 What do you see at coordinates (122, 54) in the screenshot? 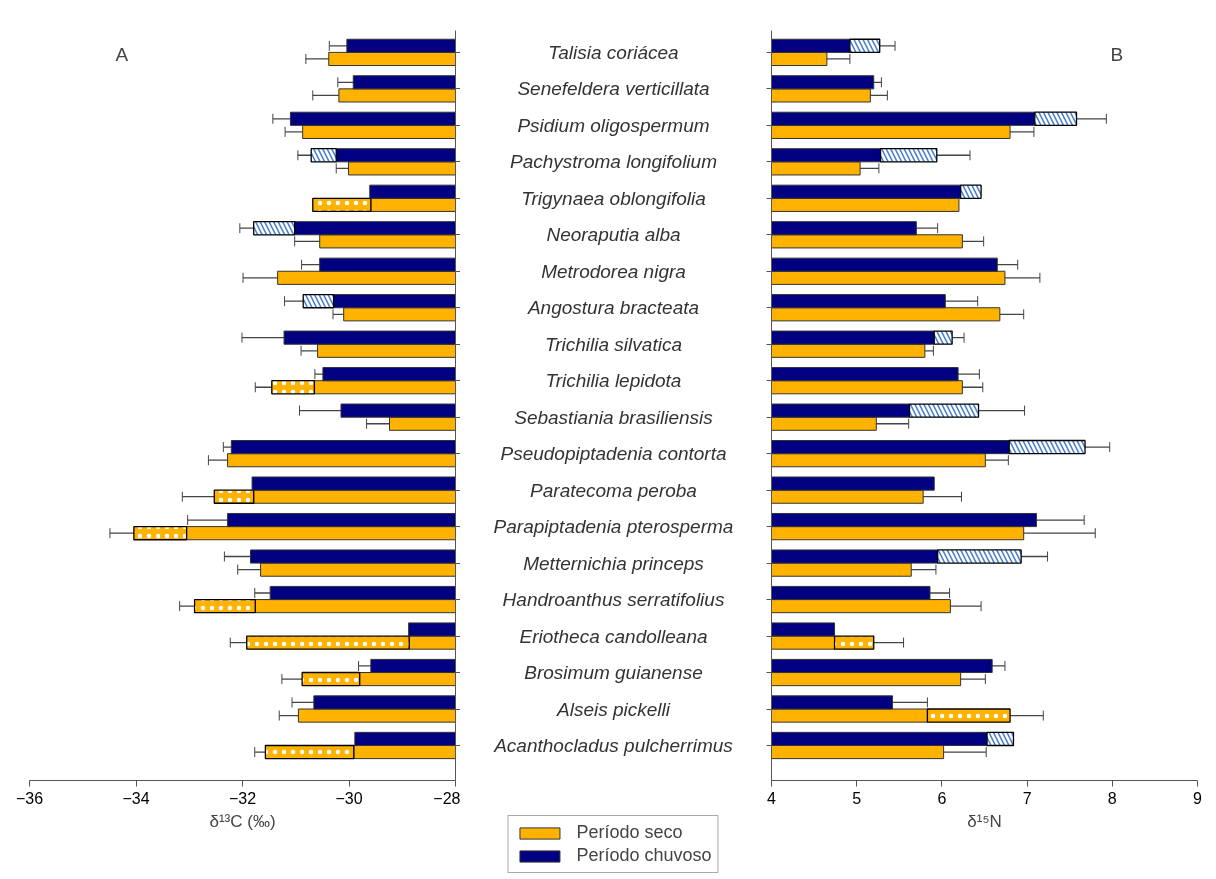
I see `annotation: A` at bounding box center [122, 54].